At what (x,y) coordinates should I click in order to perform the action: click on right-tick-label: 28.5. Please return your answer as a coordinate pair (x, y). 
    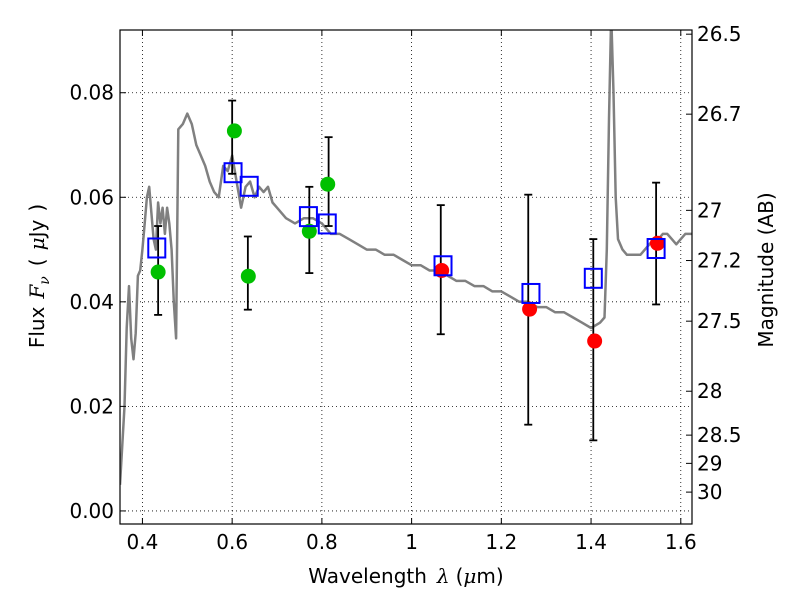
    Looking at the image, I should click on (719, 435).